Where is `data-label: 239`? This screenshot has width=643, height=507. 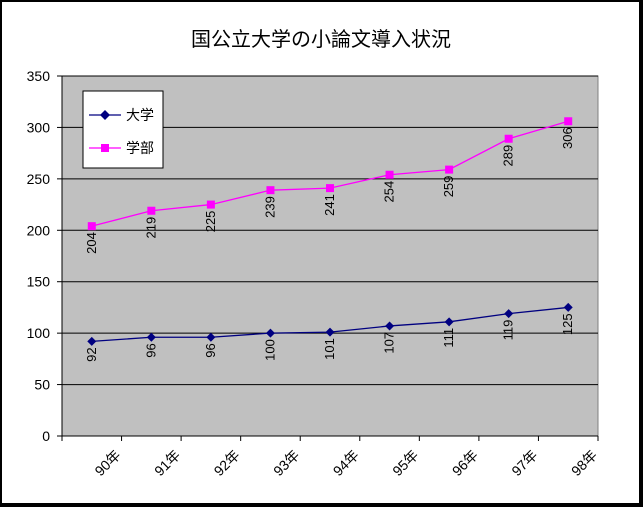 data-label: 239 is located at coordinates (269, 207).